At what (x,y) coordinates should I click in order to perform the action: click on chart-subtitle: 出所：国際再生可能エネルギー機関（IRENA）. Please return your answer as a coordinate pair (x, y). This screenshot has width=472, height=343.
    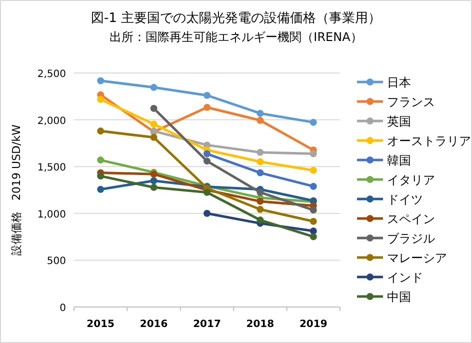
    Looking at the image, I should click on (236, 37).